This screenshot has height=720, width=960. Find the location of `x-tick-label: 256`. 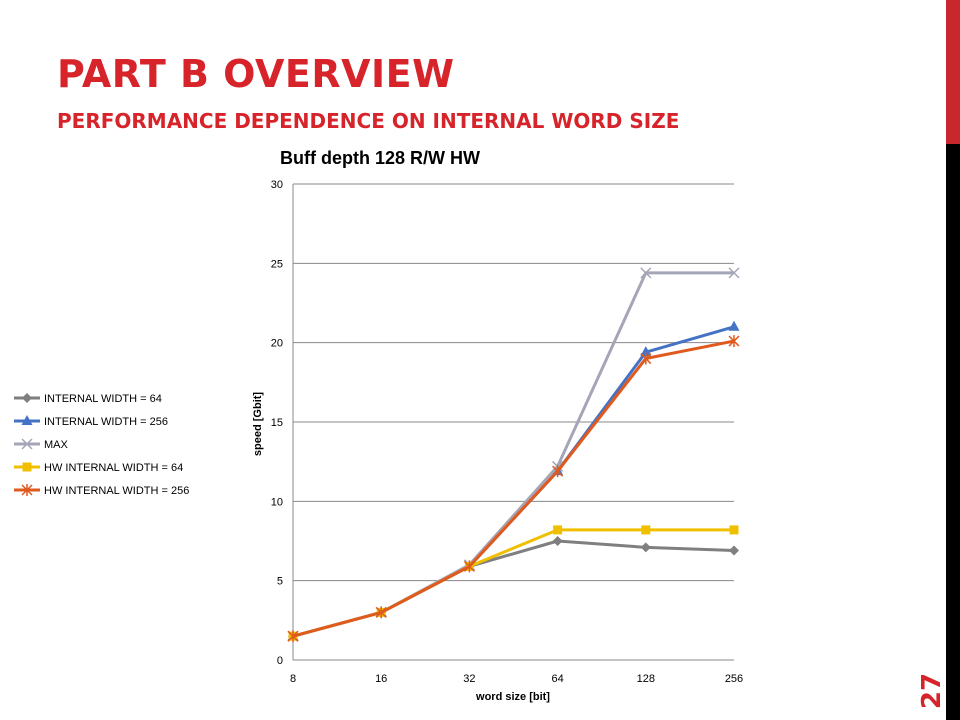

x-tick-label: 256 is located at coordinates (734, 679).